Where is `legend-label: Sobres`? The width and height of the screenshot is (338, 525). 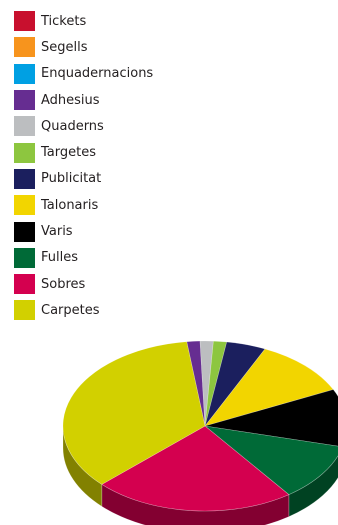 legend-label: Sobres is located at coordinates (63, 284).